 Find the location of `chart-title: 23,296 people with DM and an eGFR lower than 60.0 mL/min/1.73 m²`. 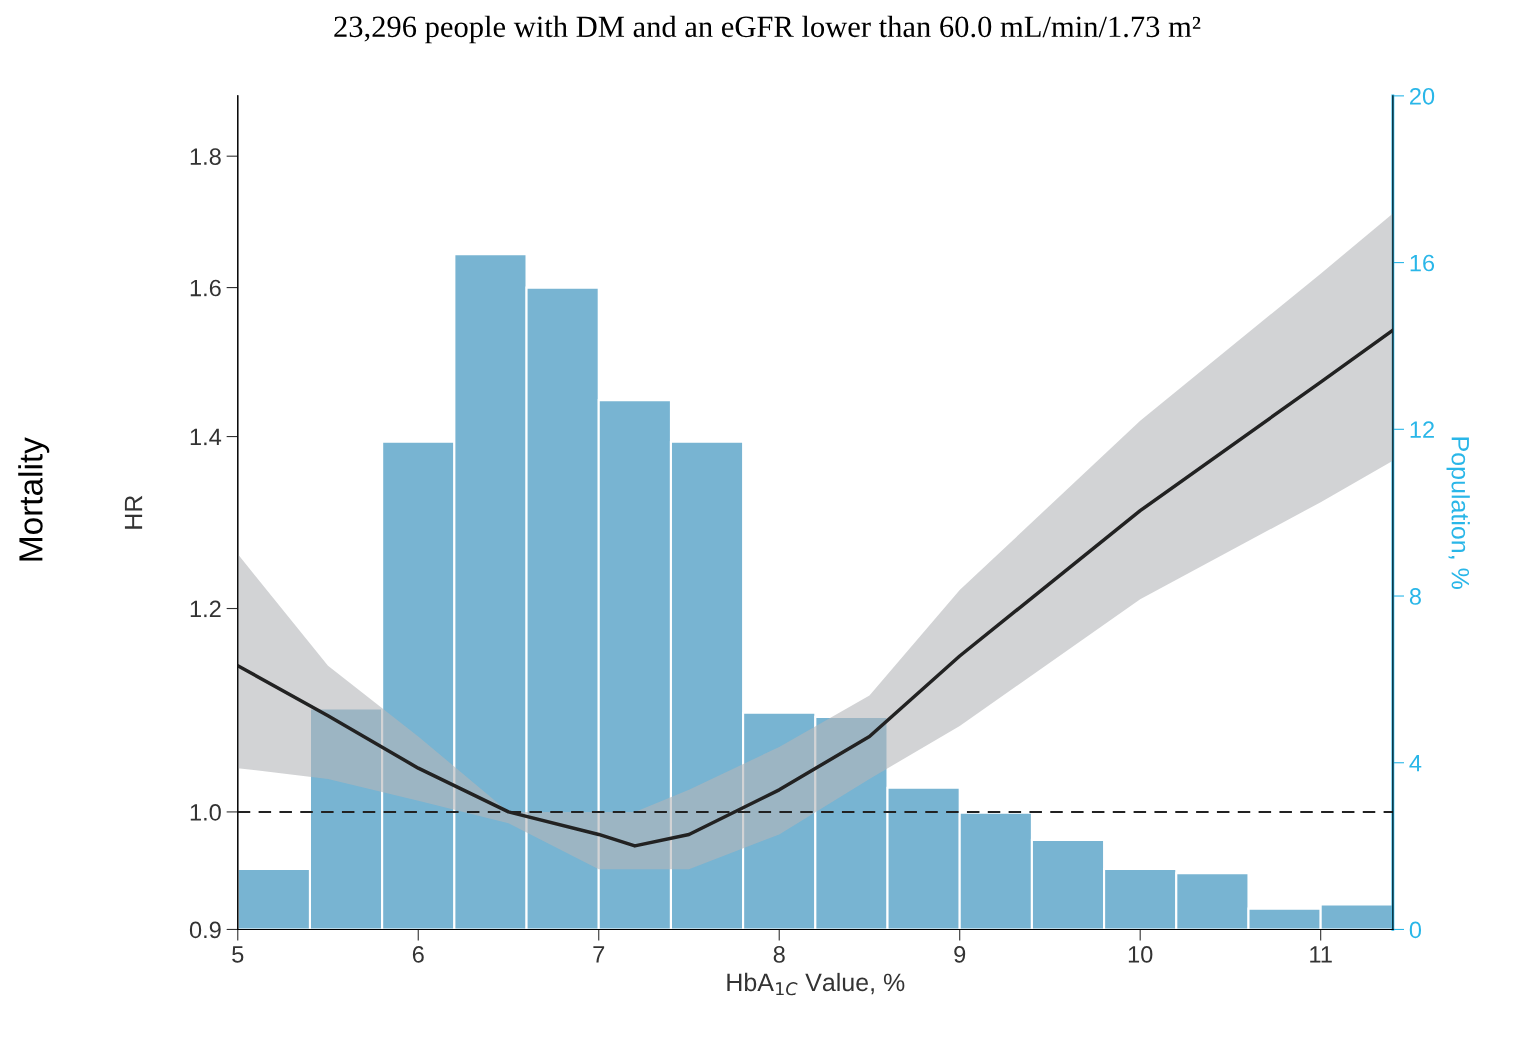

chart-title: 23,296 people with DM and an eGFR lower than 60.0 mL/min/1.73 m² is located at coordinates (767, 29).